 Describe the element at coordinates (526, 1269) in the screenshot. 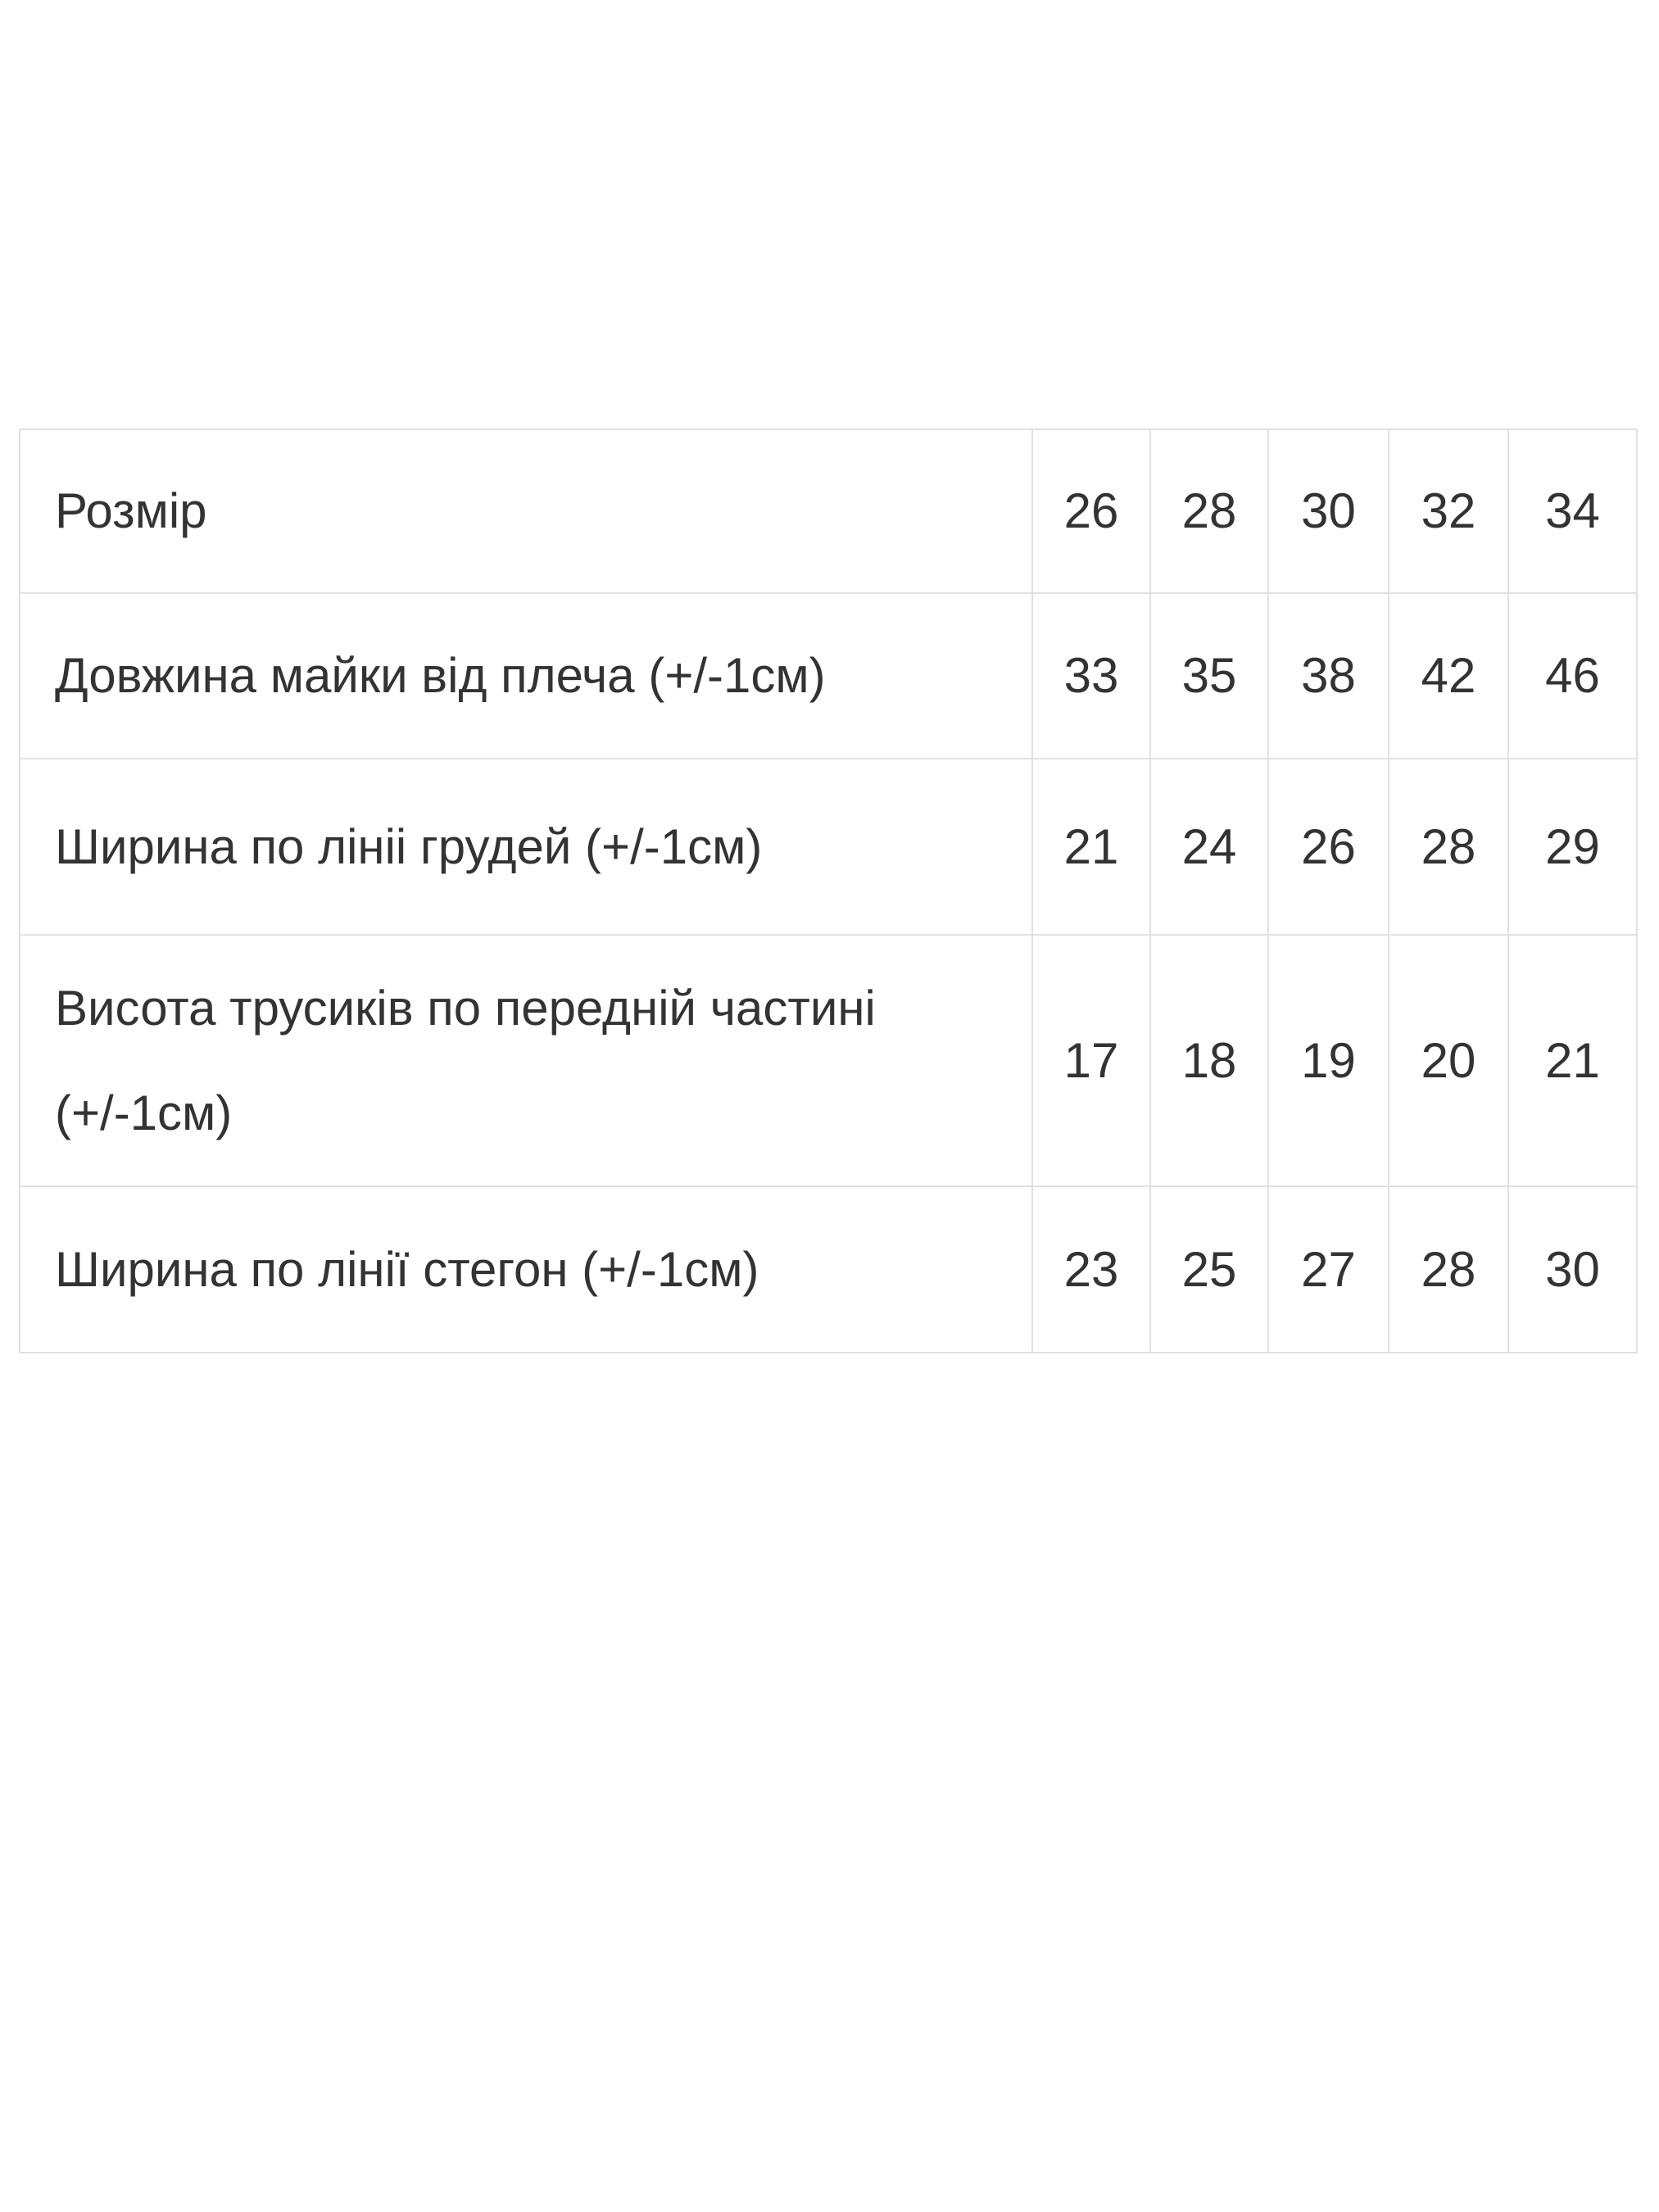

I see `row-label: Ширина по лінії стегон (+/-1см)` at that location.